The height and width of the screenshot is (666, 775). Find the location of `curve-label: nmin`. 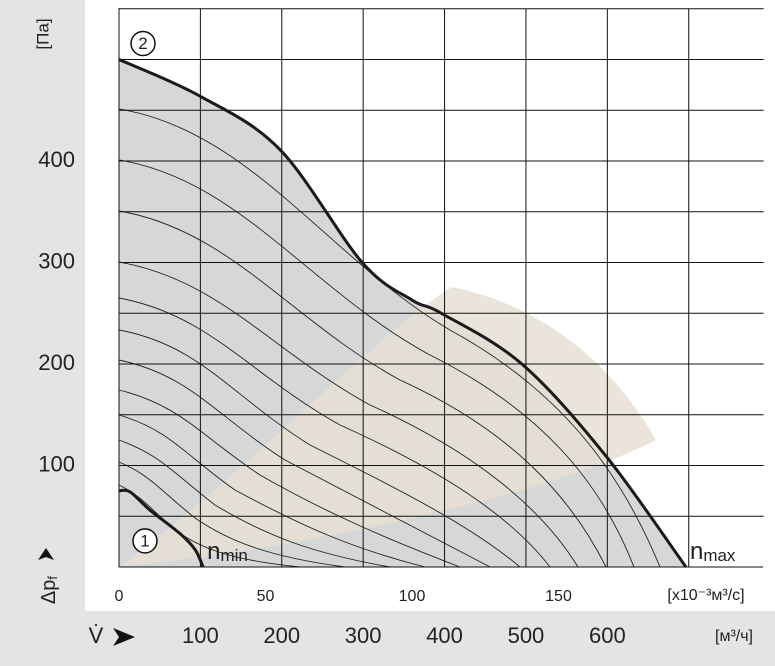

curve-label: nmin is located at coordinates (227, 551).